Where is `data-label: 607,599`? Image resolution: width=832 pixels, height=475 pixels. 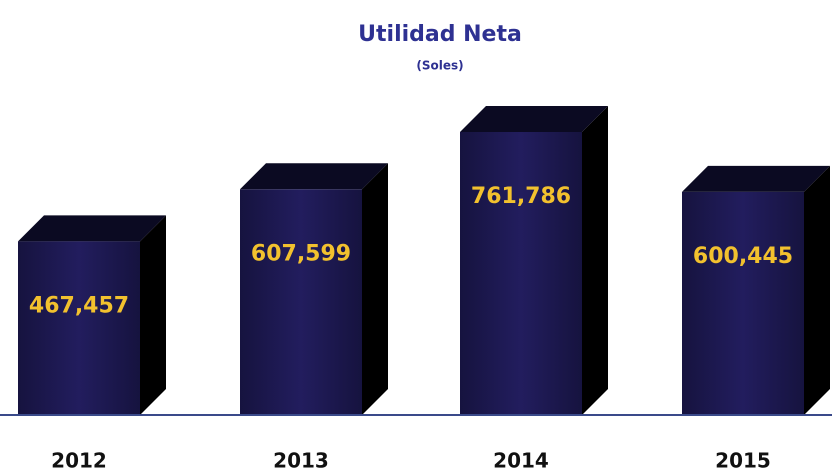
data-label: 607,599 is located at coordinates (301, 253).